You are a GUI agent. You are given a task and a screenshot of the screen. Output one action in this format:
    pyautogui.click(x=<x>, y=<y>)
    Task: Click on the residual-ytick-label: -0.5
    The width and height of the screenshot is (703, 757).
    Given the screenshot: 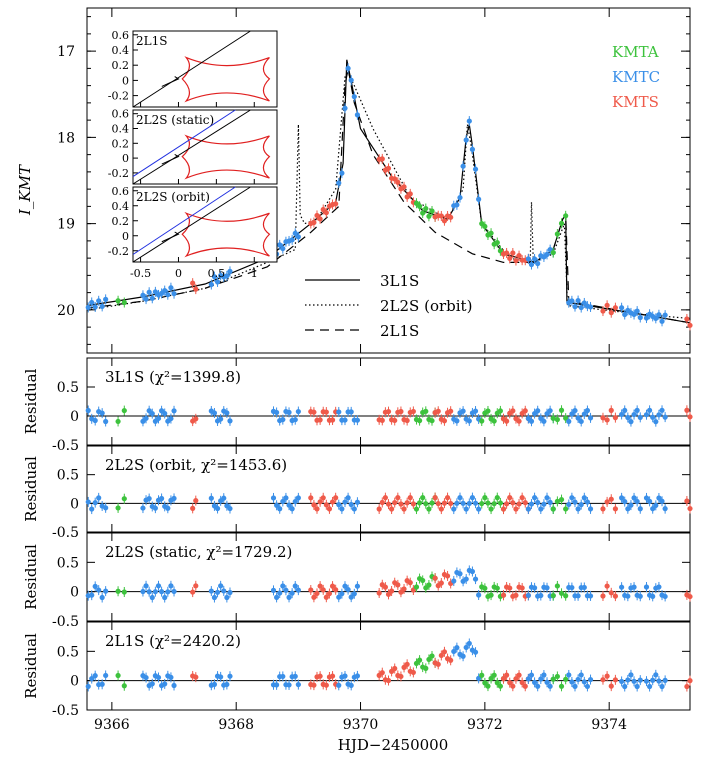 What is the action you would take?
    pyautogui.click(x=65, y=533)
    